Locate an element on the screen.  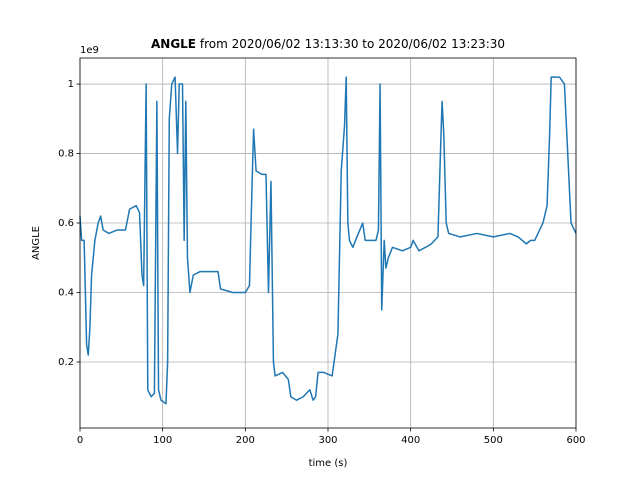
x-tick-label: 0 is located at coordinates (80, 440).